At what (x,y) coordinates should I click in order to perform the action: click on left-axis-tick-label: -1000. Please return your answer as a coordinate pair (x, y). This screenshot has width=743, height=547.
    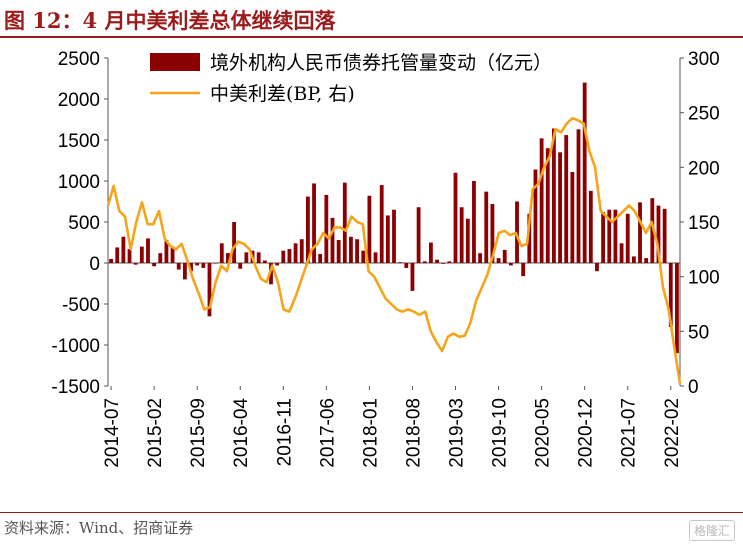
    Looking at the image, I should click on (75, 346).